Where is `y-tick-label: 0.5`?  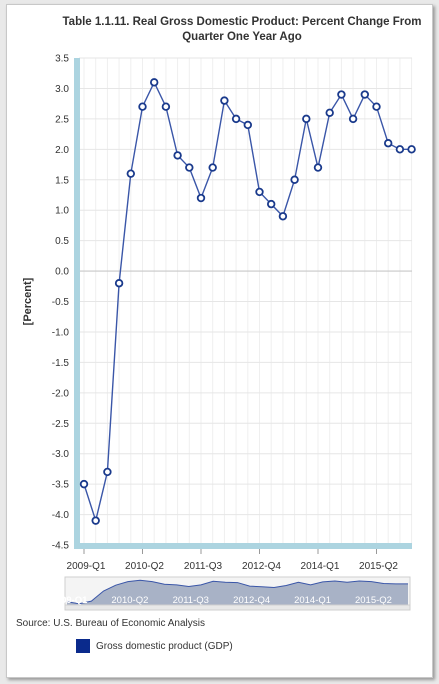
y-tick-label: 0.5 is located at coordinates (62, 241).